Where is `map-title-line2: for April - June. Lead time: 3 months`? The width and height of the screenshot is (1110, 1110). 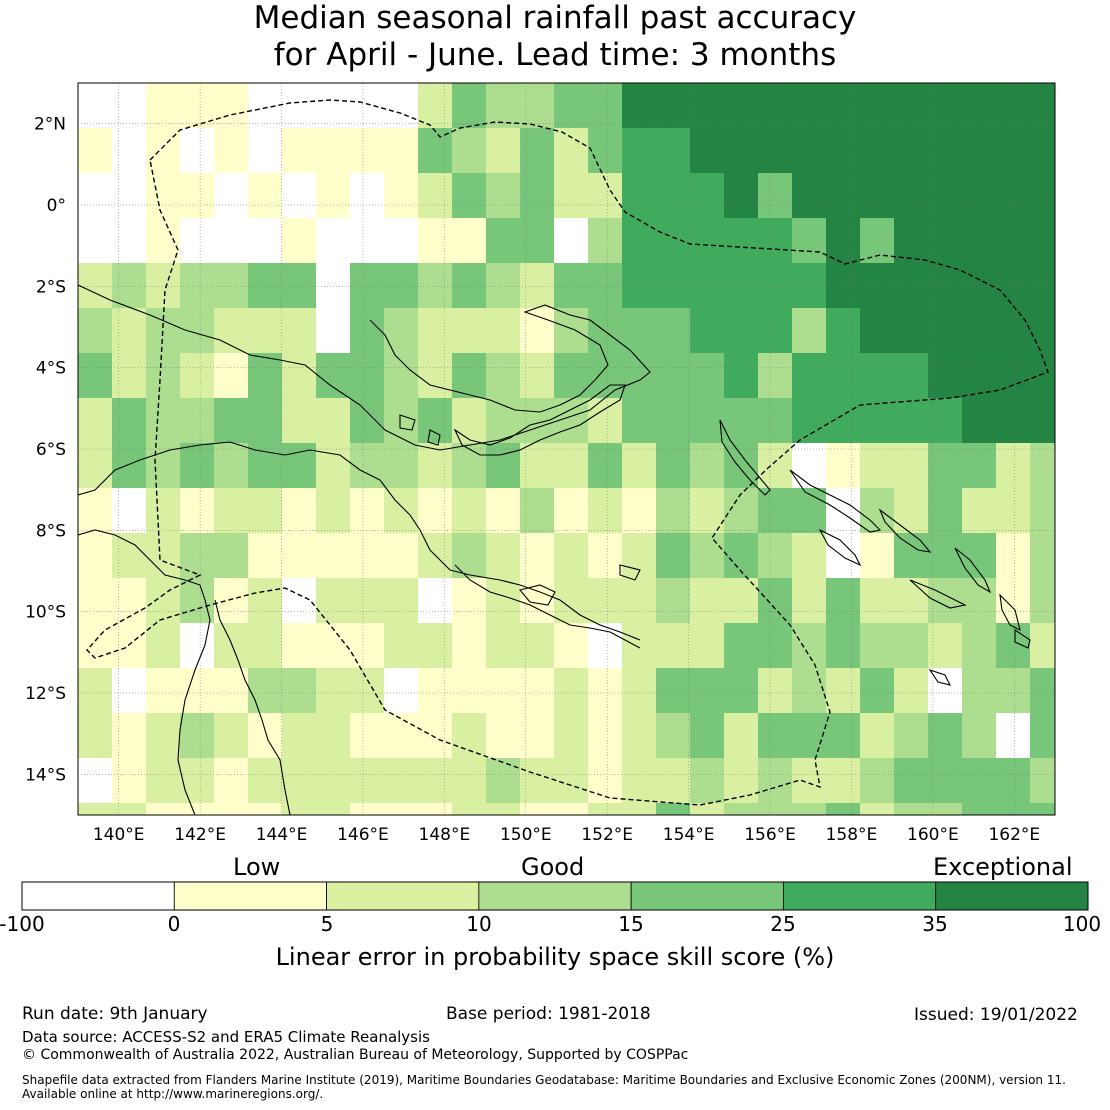 map-title-line2: for April - June. Lead time: 3 months is located at coordinates (555, 55).